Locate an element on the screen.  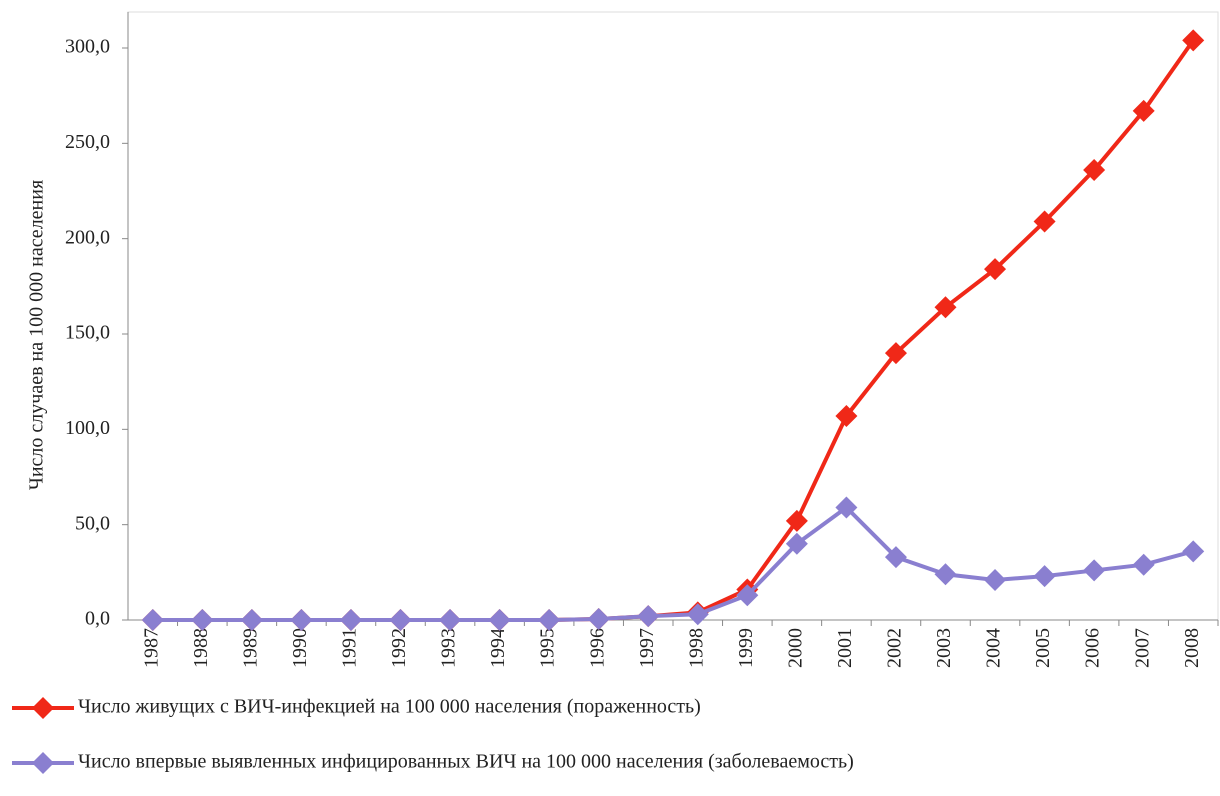
y-tick-label: 100,0 is located at coordinates (87, 428).